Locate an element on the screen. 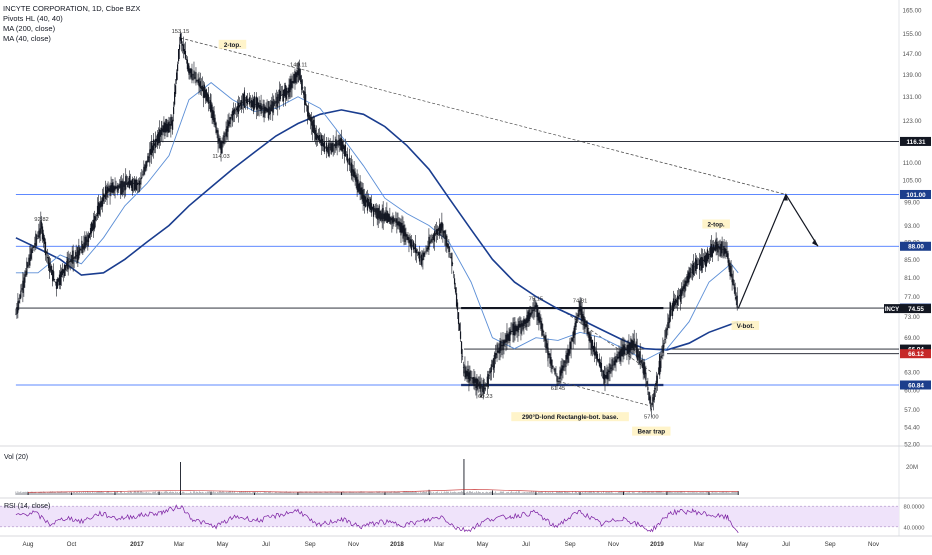  price-axis-strip is located at coordinates (915, 275).